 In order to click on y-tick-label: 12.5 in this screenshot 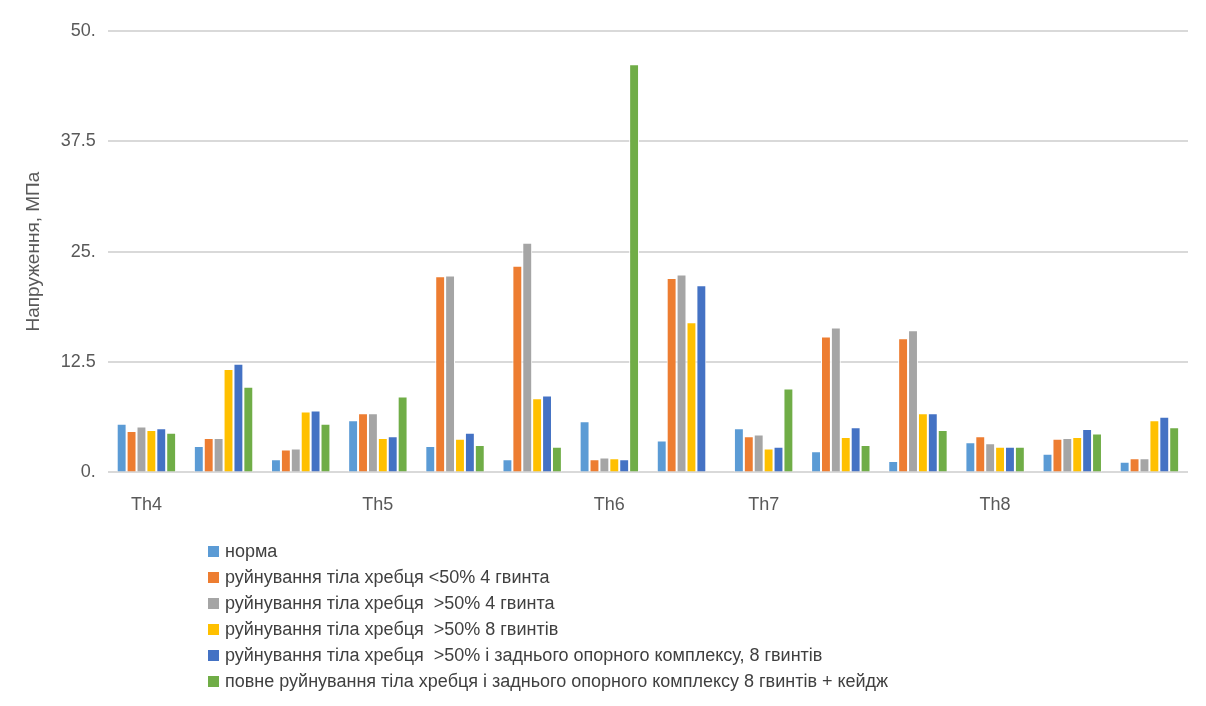, I will do `click(78, 360)`.